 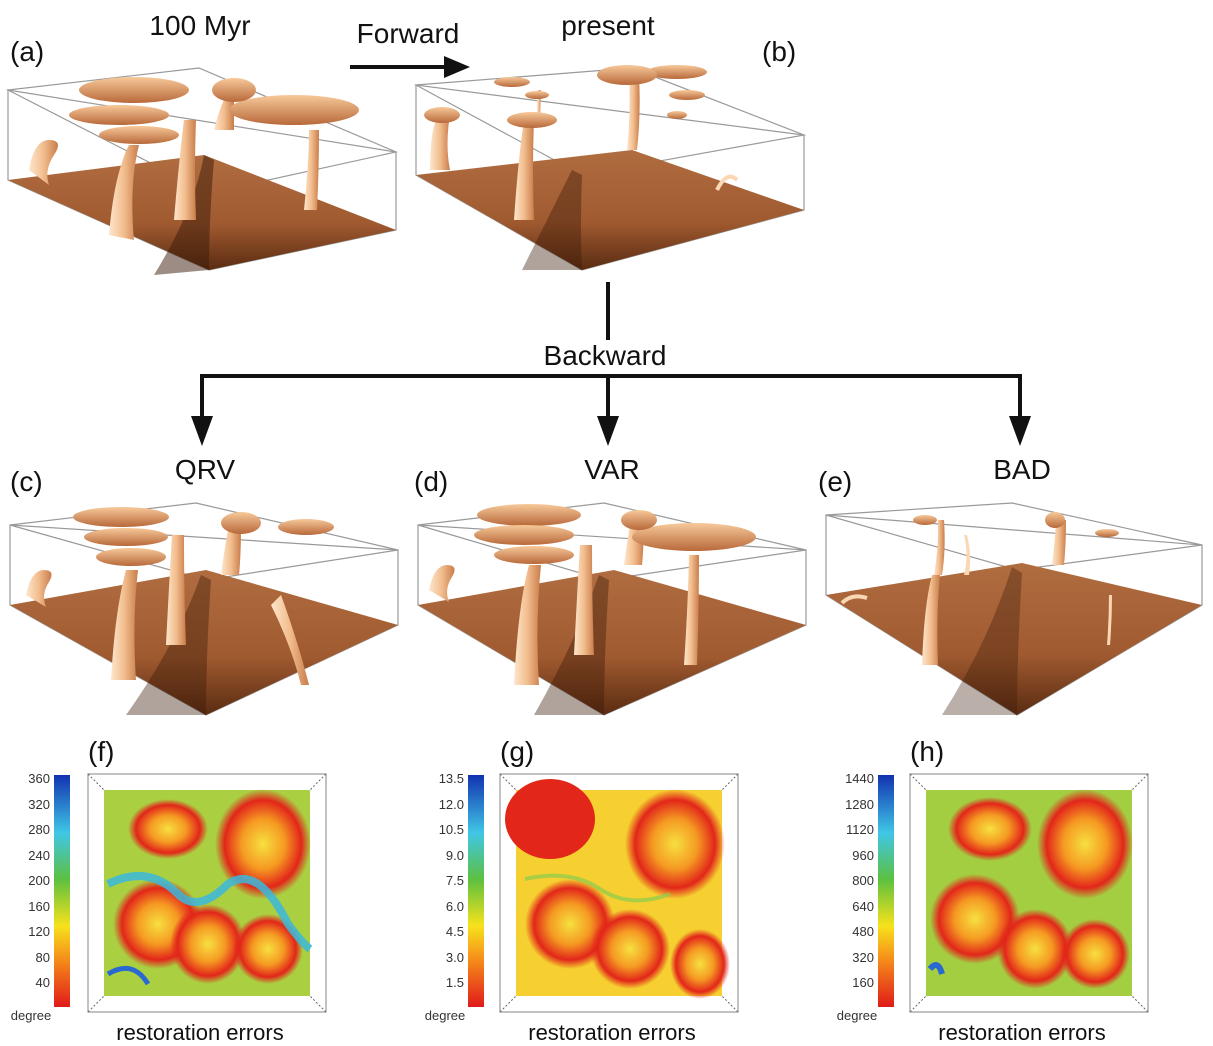 I want to click on colorbar-f-tick: 160, so click(x=39, y=906).